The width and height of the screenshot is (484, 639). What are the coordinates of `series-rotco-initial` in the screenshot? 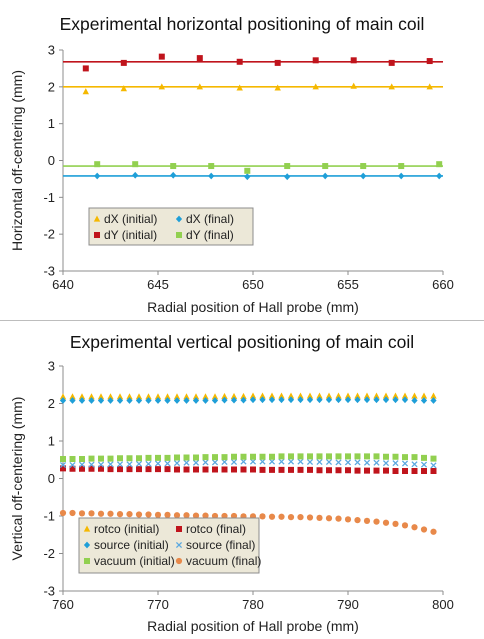 It's located at (248, 396).